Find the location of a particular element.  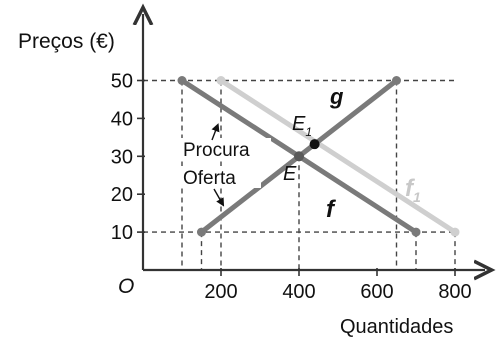

y-tick-label: 30 is located at coordinates (122, 157).